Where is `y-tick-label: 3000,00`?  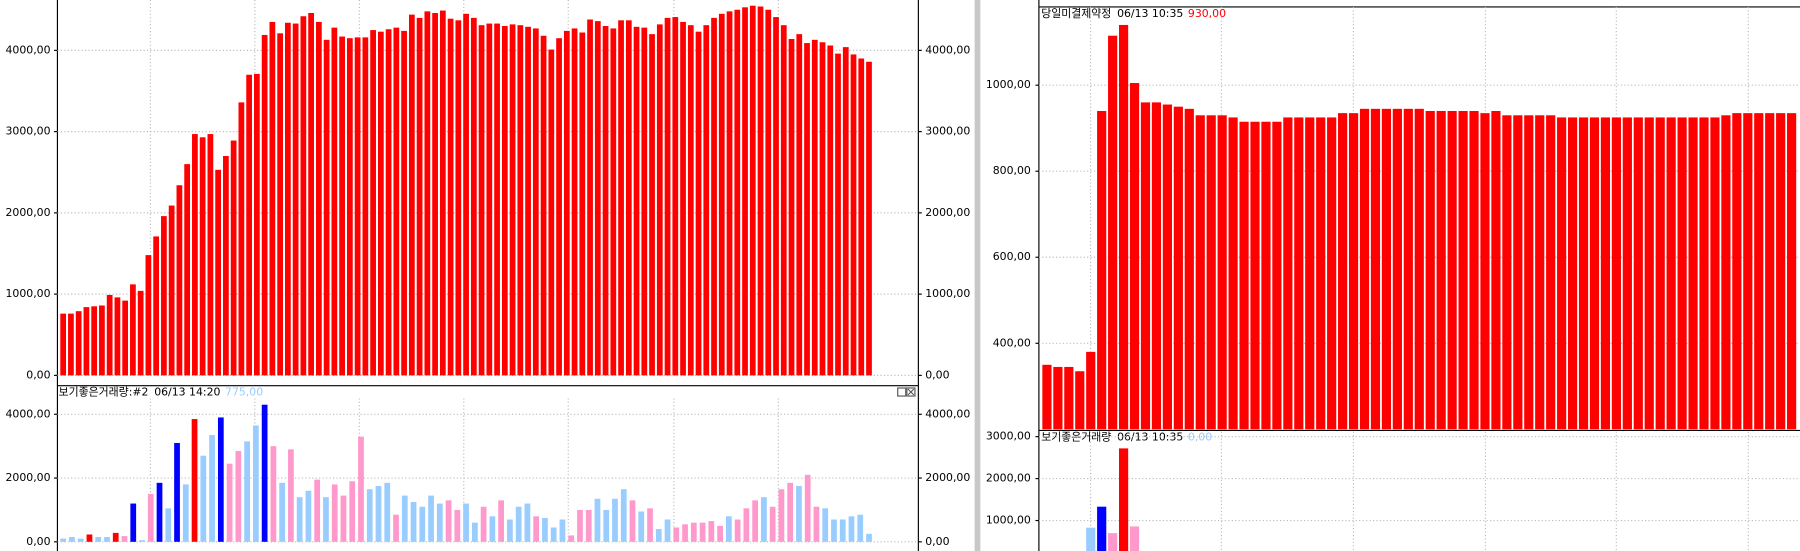 y-tick-label: 3000,00 is located at coordinates (947, 131).